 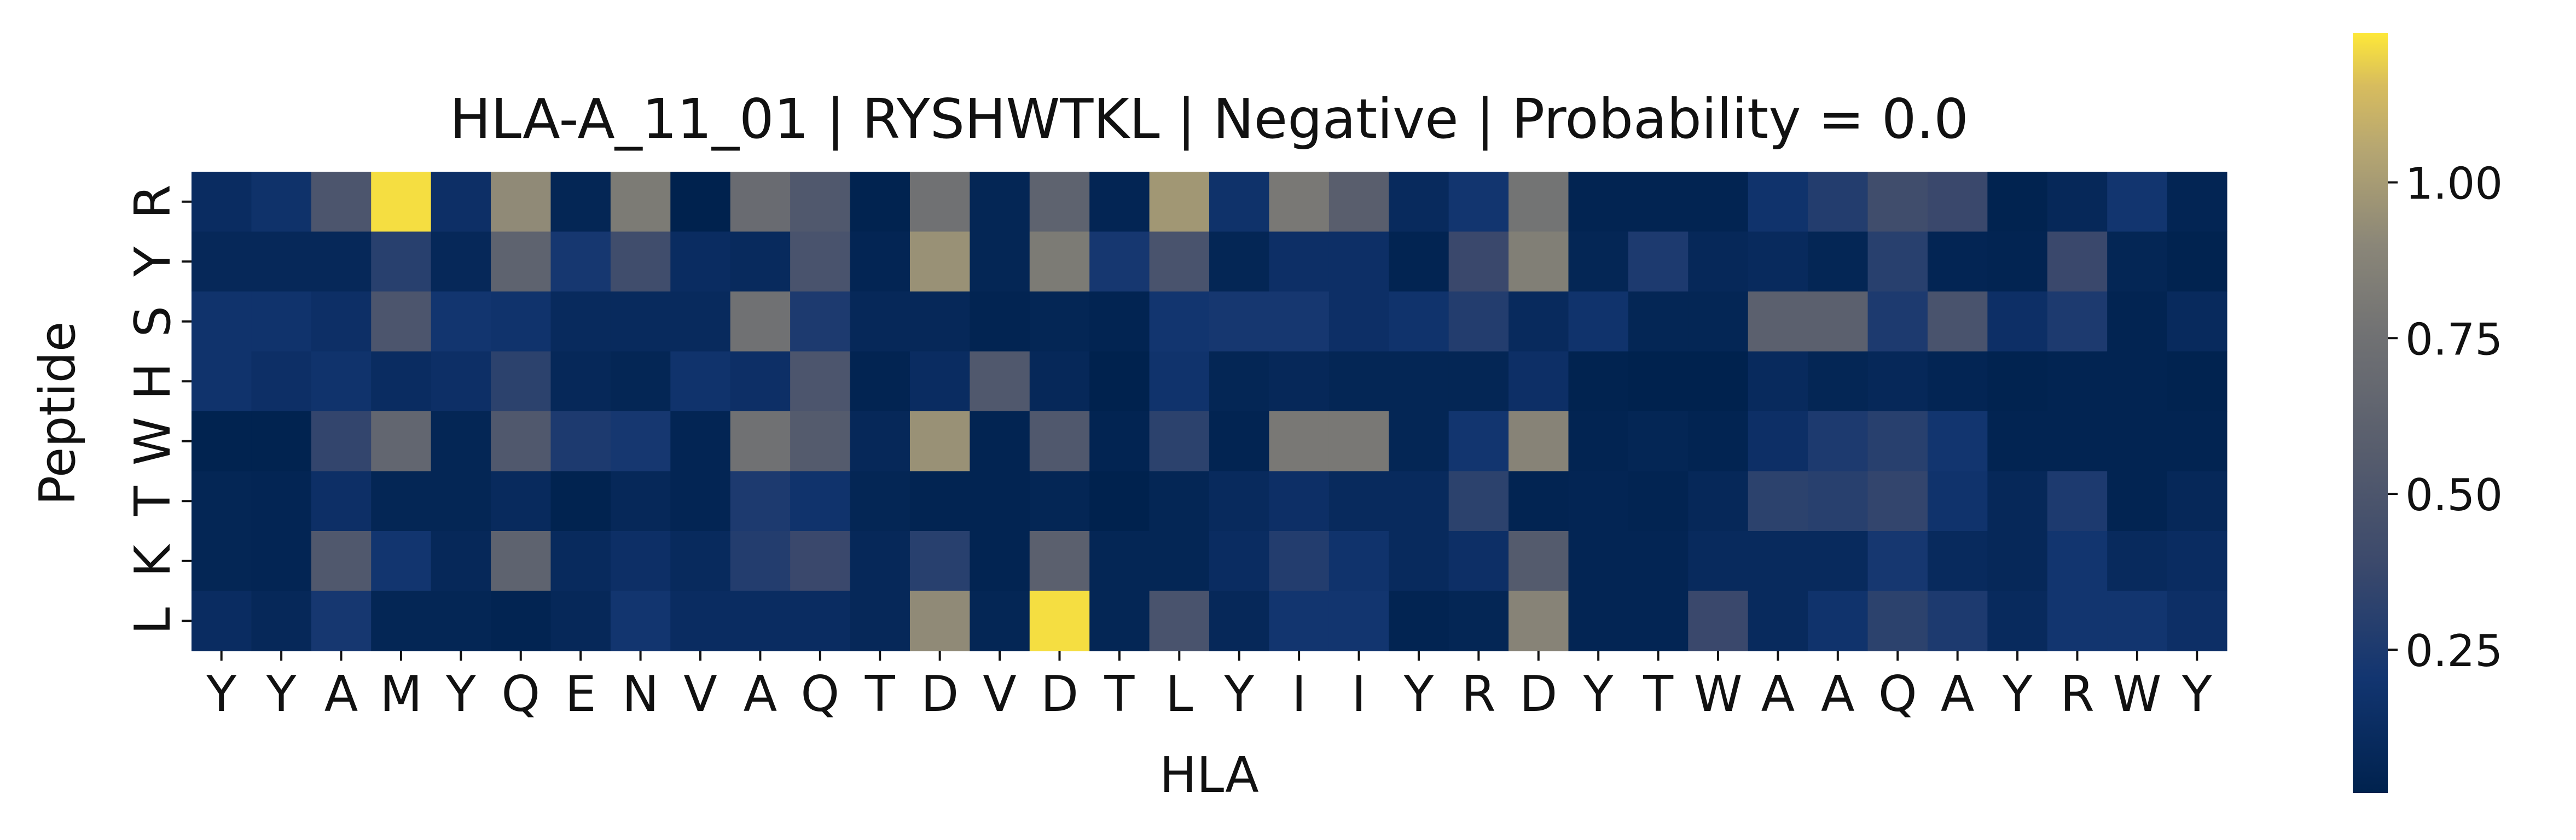 What do you see at coordinates (820, 694) in the screenshot?
I see `x-tick-label: Q` at bounding box center [820, 694].